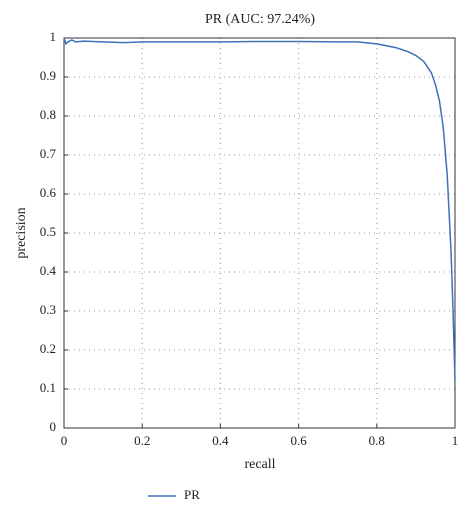 The image size is (474, 519). What do you see at coordinates (260, 19) in the screenshot?
I see `chart-title: PR (AUC: 97.24%)` at bounding box center [260, 19].